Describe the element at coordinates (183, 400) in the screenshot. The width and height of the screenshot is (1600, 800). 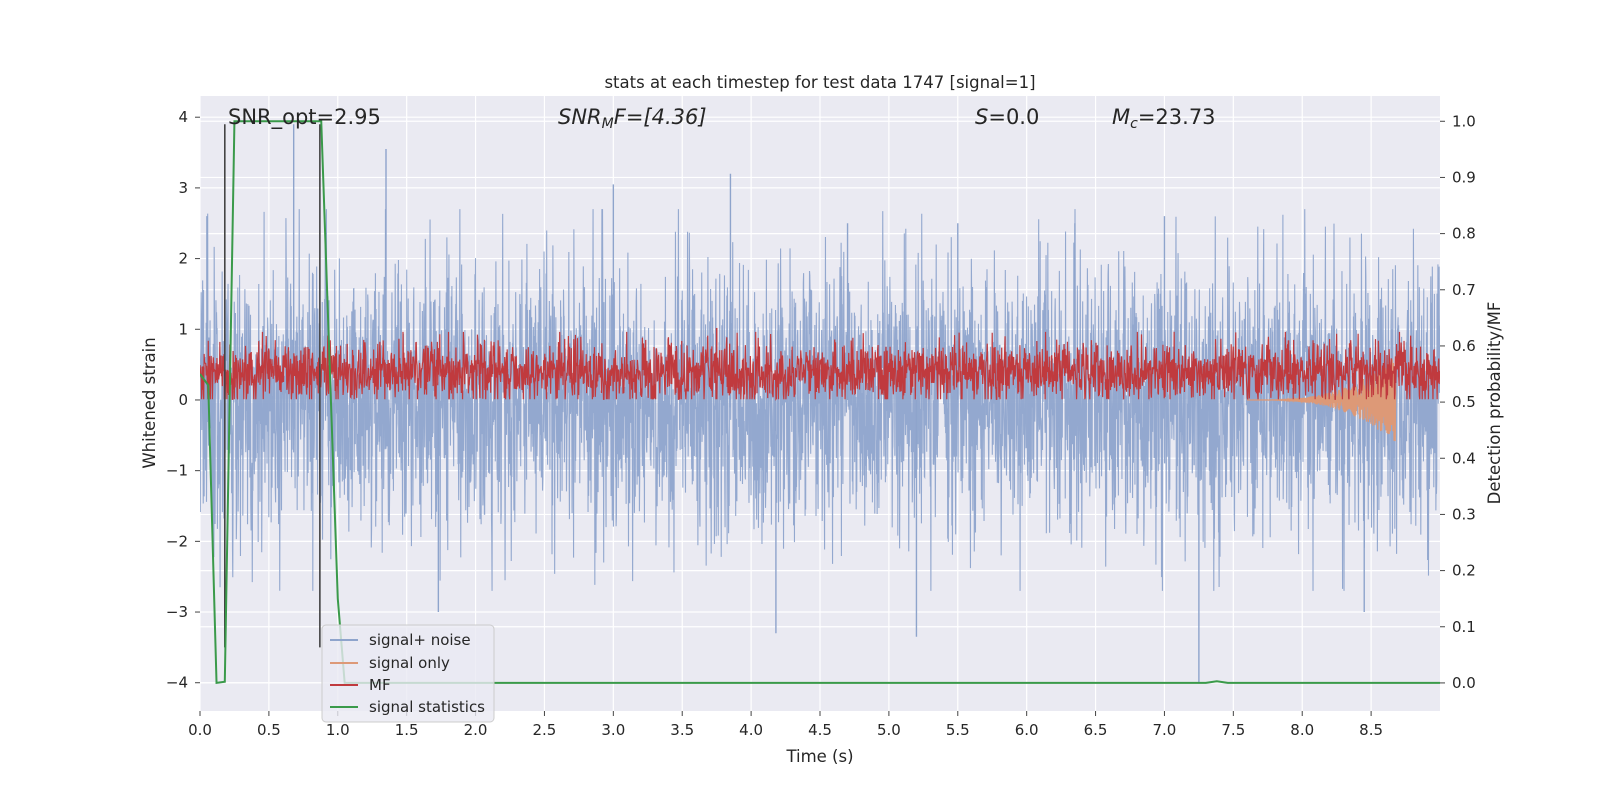
I see `y-tick-label-left: 0` at that location.